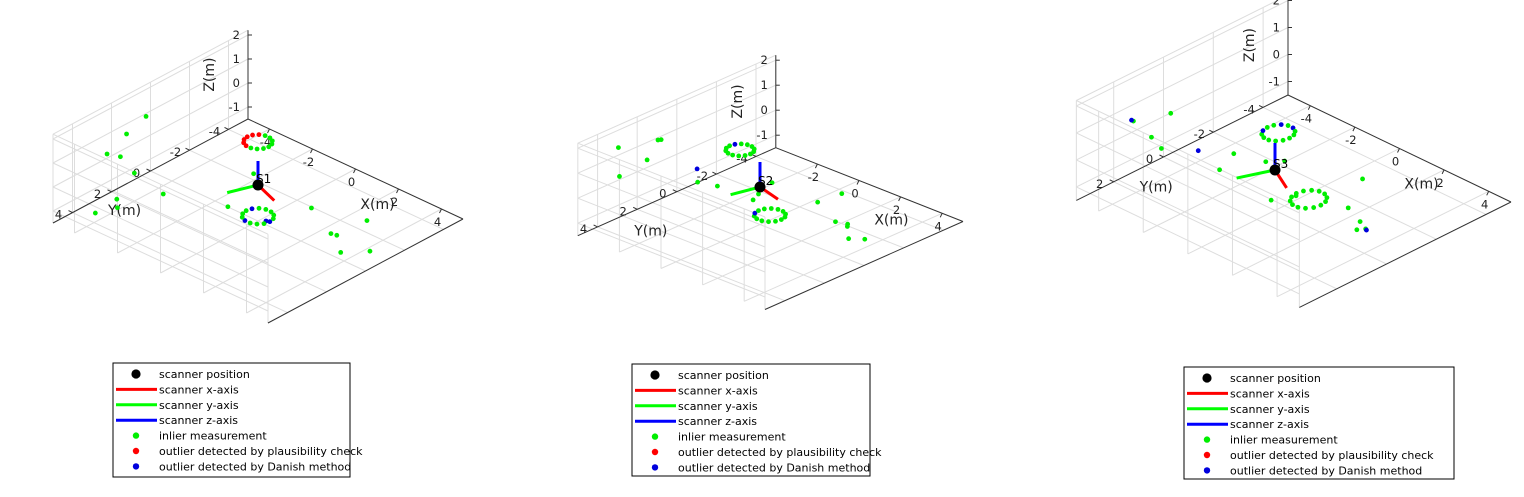 The image size is (1524, 497). Describe the element at coordinates (1312, 470) in the screenshot. I see `legend-item: outlier detected by Danish method` at that location.